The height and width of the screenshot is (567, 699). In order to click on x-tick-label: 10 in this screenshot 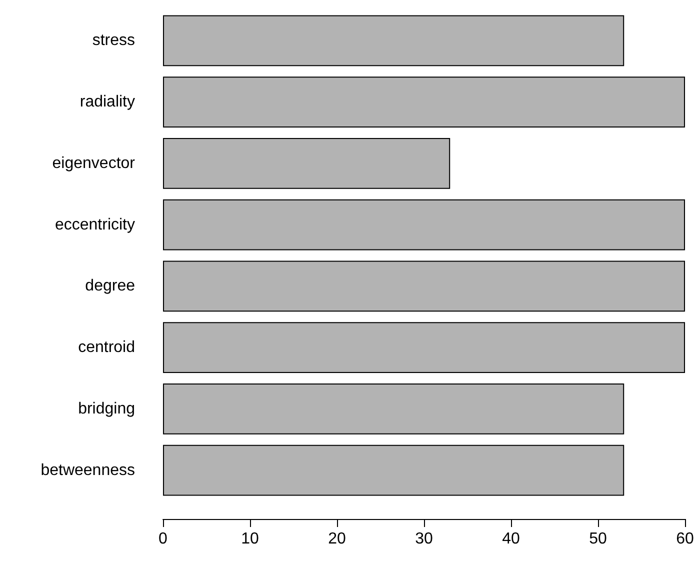, I will do `click(250, 539)`.